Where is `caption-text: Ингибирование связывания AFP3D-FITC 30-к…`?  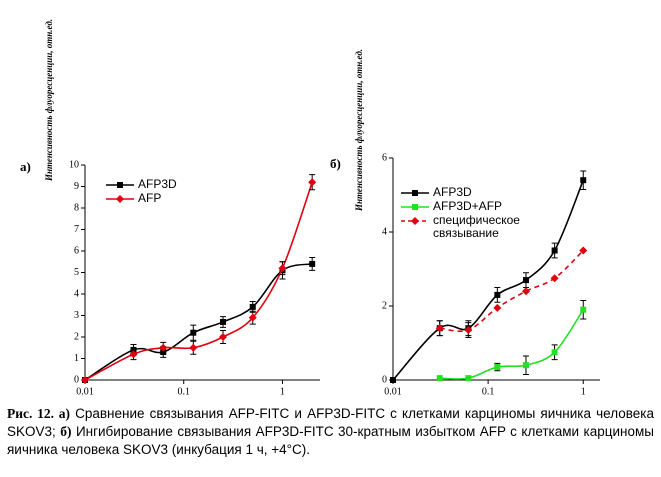 caption-text: Ингибирование связывания AFP3D-FITC 30-к… is located at coordinates (330, 440).